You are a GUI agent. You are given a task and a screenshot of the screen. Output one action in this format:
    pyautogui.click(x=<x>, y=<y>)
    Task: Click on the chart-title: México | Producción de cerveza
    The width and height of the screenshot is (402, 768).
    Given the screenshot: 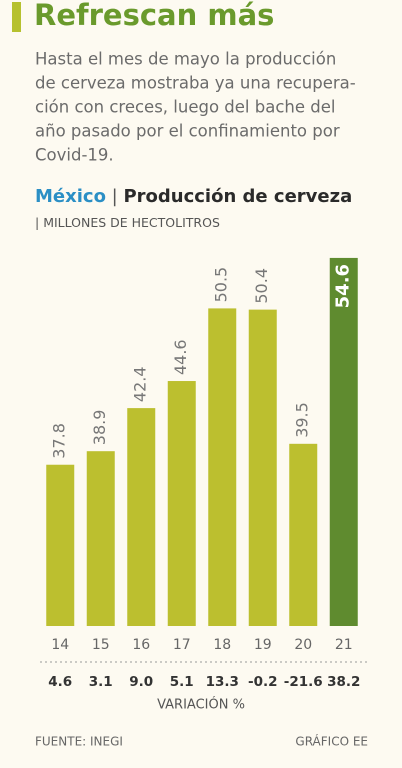 What is the action you would take?
    pyautogui.click(x=193, y=196)
    